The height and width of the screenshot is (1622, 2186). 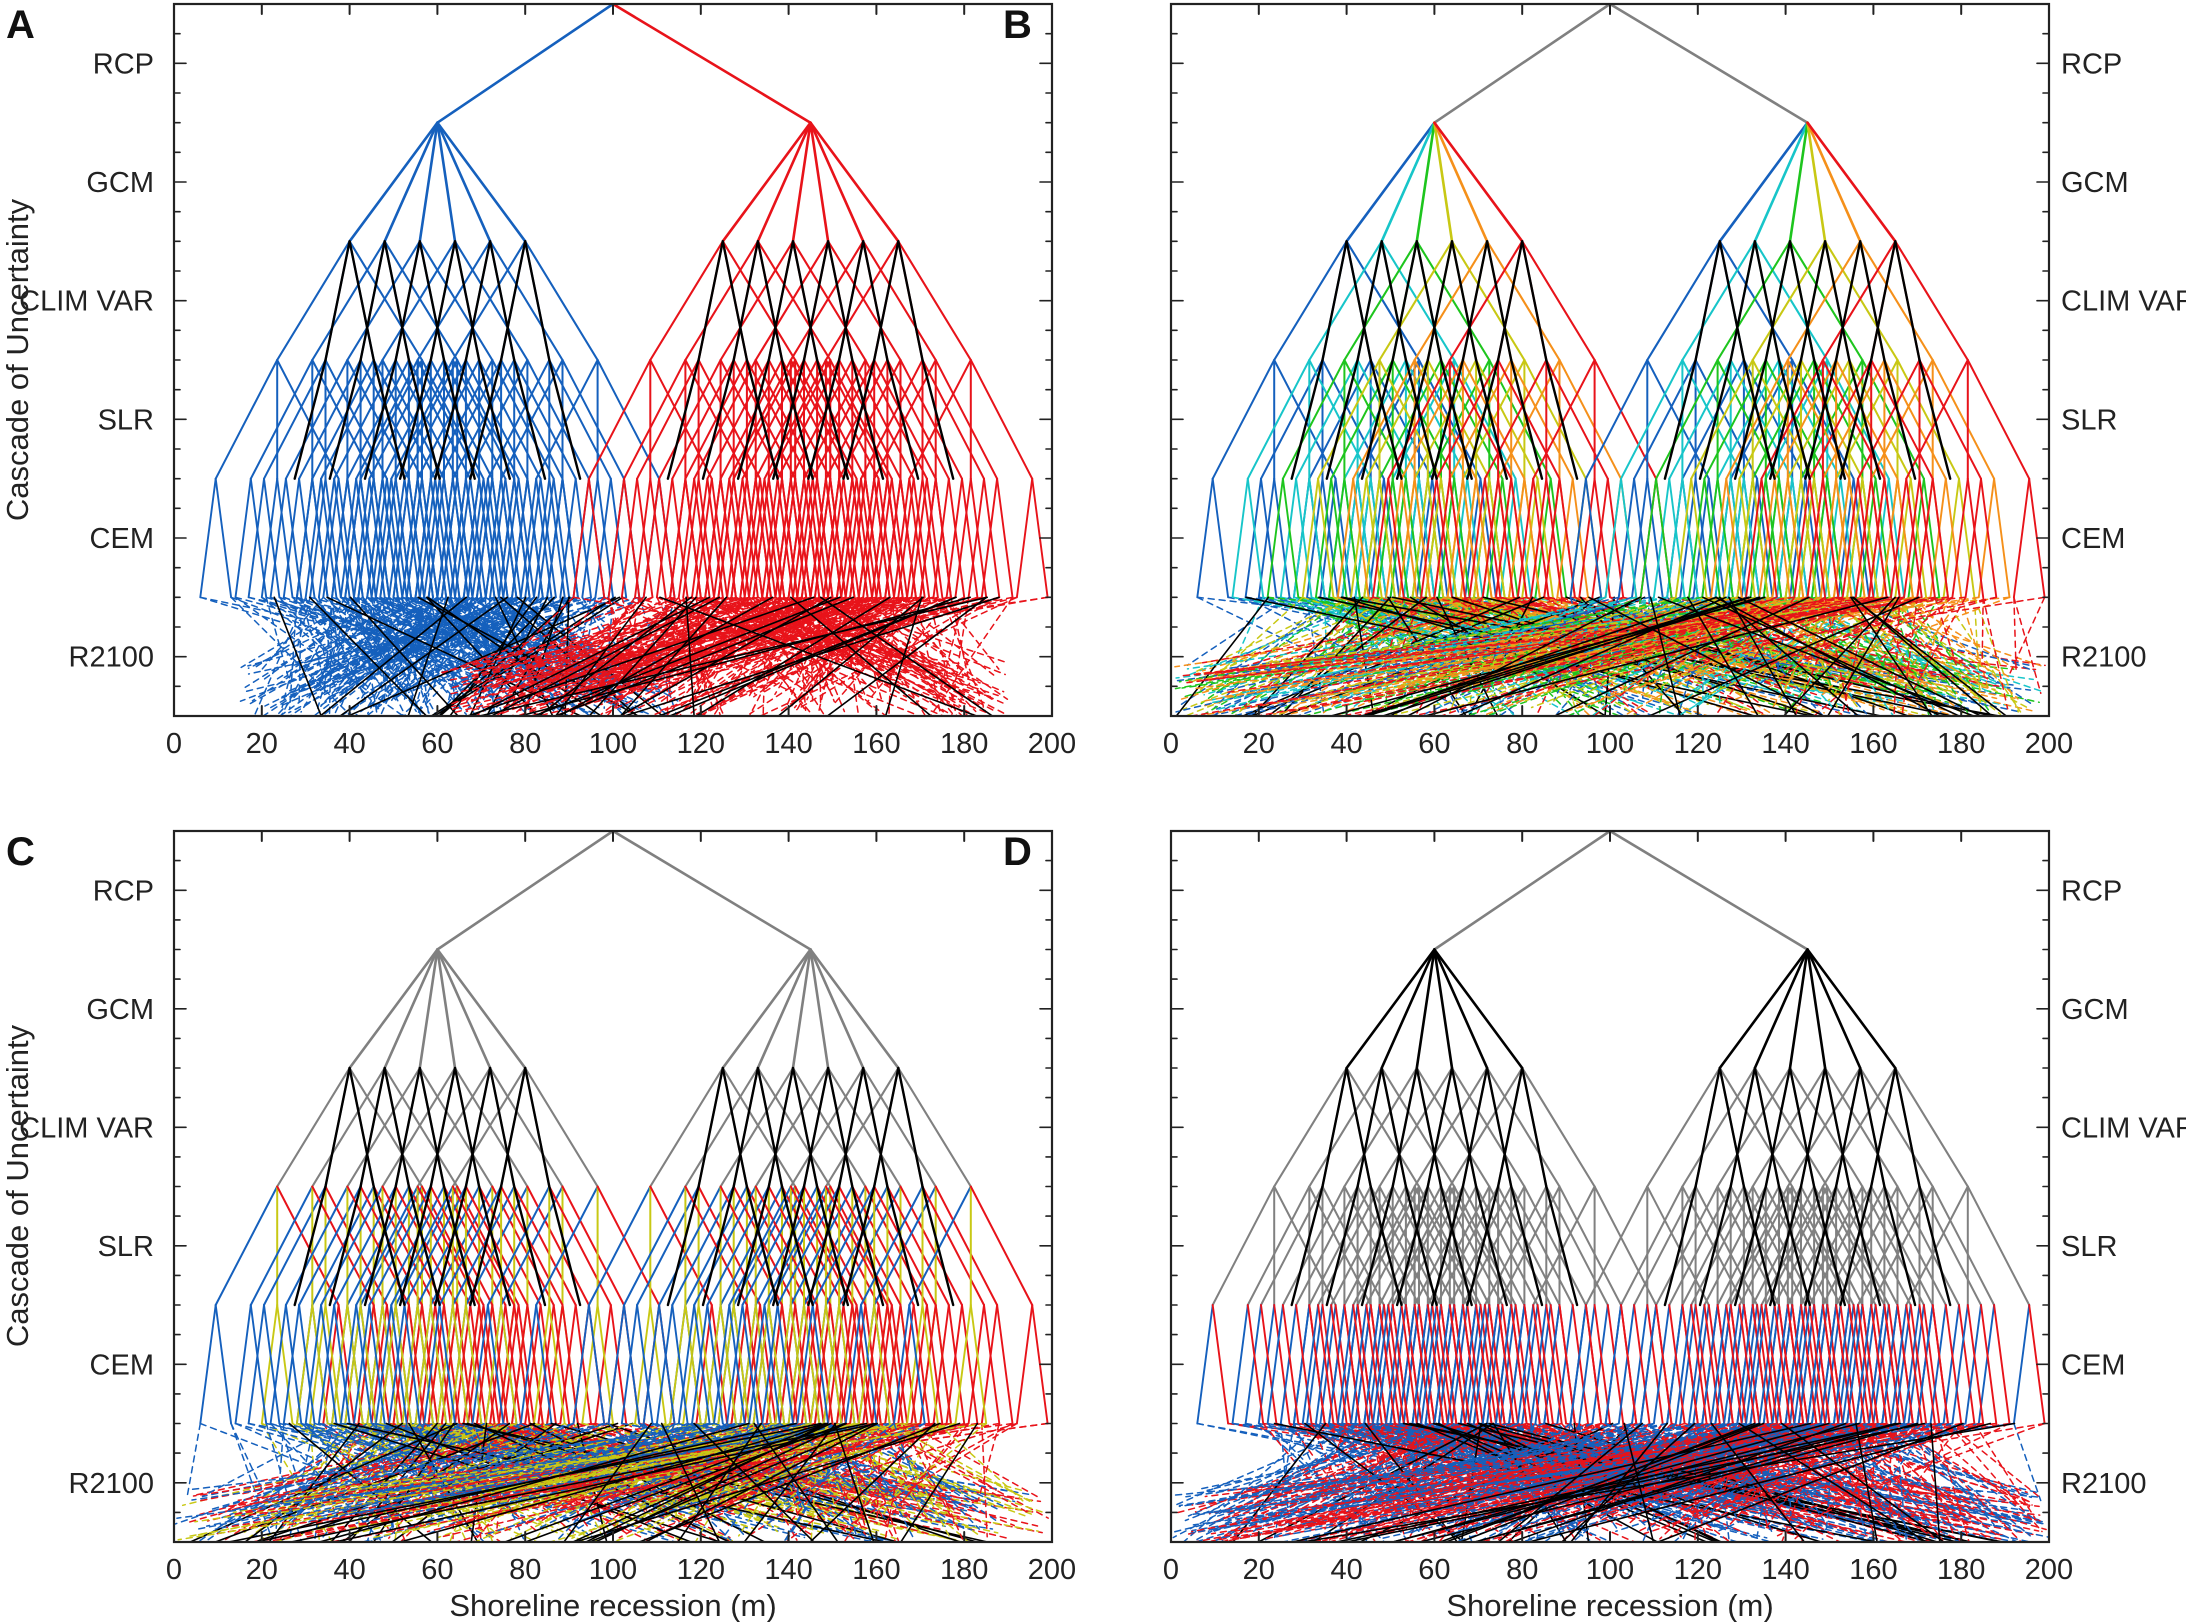 I want to click on x-tick-label: 160, so click(x=876, y=1570).